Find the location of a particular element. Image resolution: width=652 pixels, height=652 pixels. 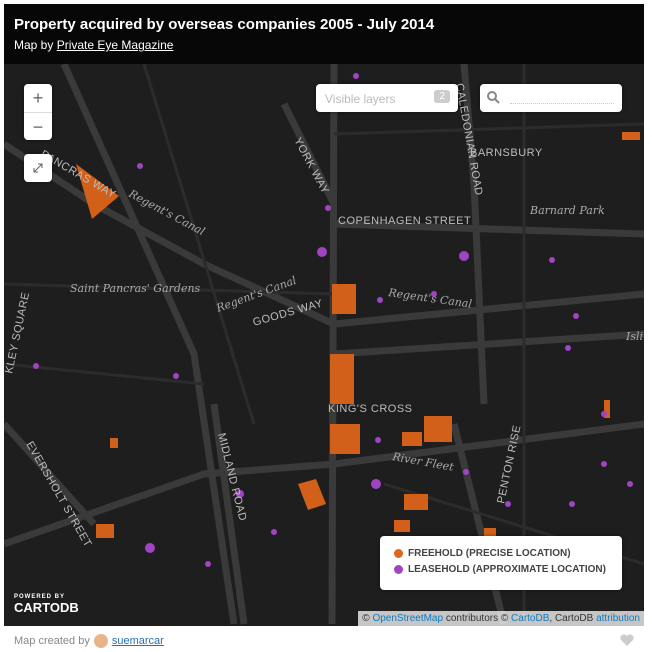

footer: Map created by suemarcar is located at coordinates (89, 641).